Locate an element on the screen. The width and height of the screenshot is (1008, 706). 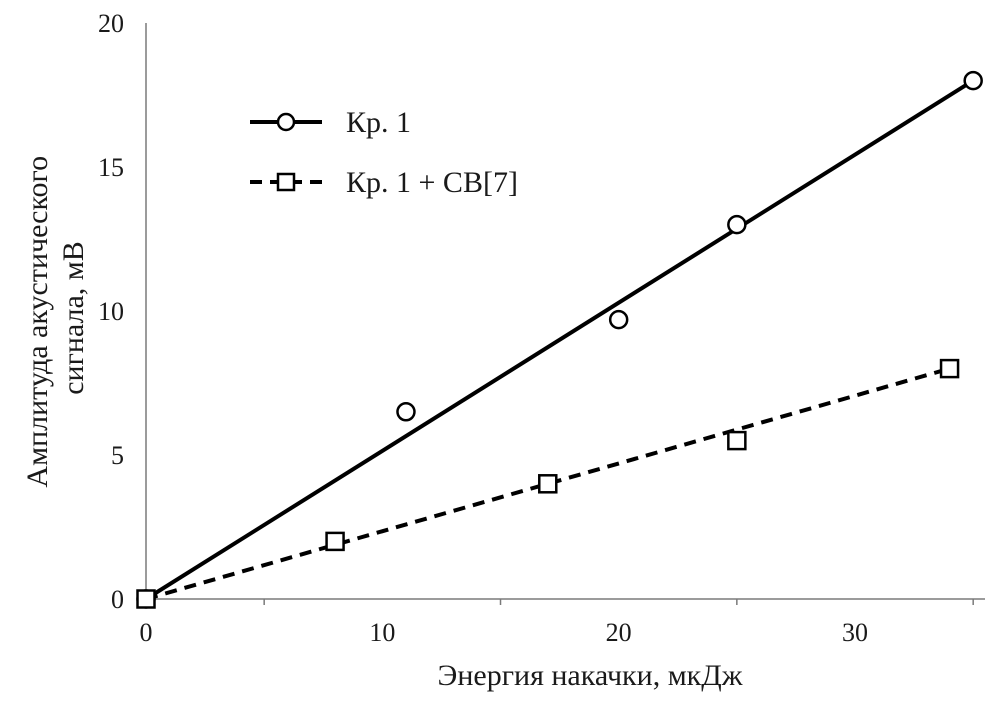
y-tick-label: 20 is located at coordinates (111, 23).